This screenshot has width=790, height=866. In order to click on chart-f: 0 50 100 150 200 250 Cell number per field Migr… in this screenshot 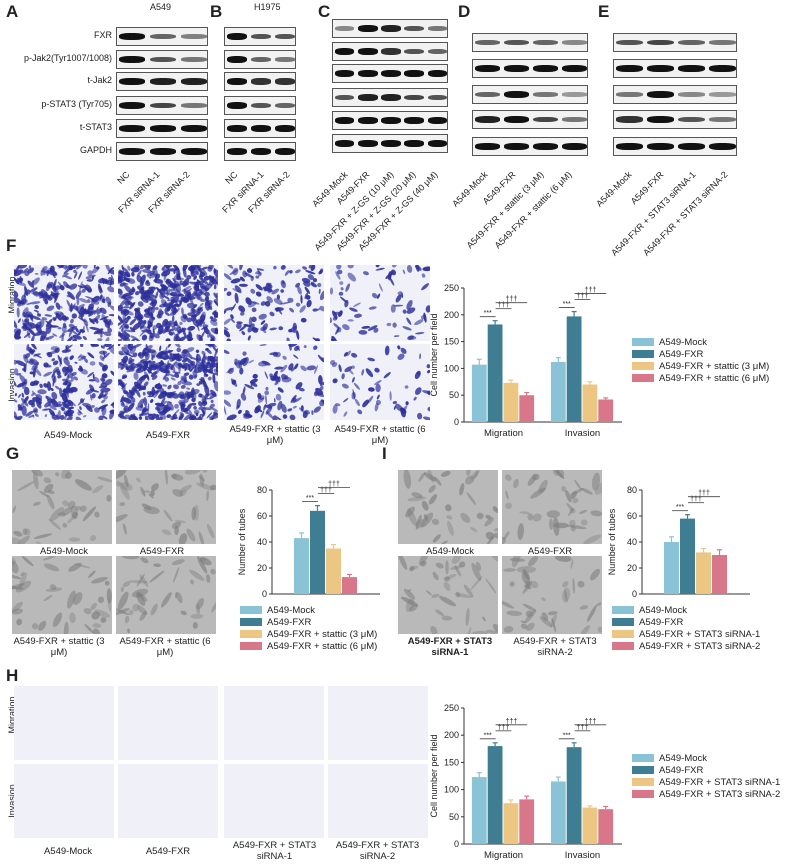, I will do `click(525, 361)`.